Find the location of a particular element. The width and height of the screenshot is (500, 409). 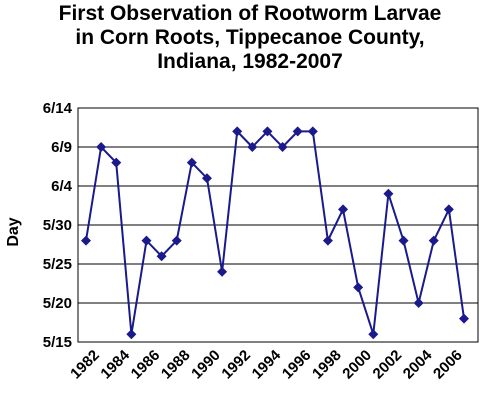

x-tick-label: 1998 is located at coordinates (327, 365).